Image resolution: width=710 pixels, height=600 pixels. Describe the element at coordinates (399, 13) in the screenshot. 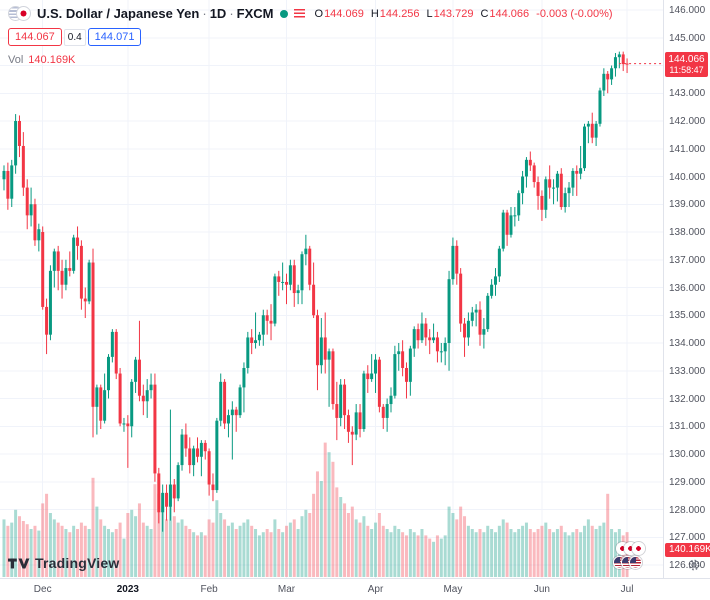

I see `high-value: 144.256` at that location.